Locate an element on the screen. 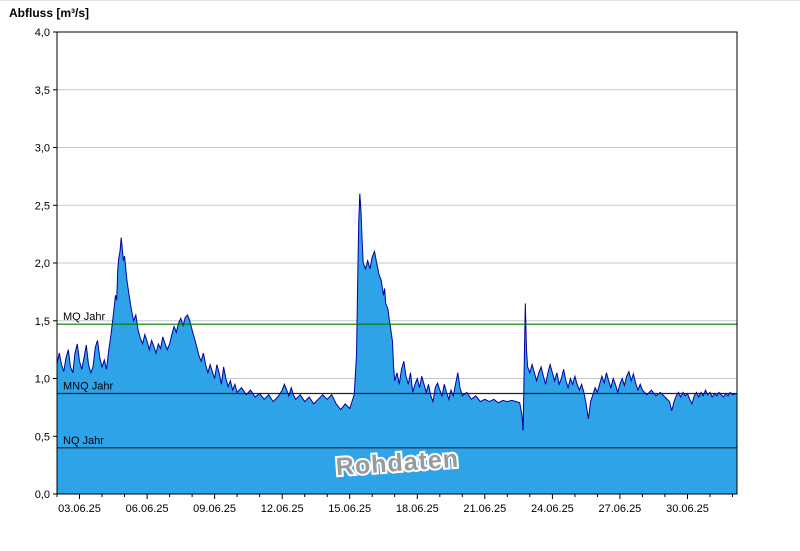  y-tick-label: 1,0 is located at coordinates (42, 380).